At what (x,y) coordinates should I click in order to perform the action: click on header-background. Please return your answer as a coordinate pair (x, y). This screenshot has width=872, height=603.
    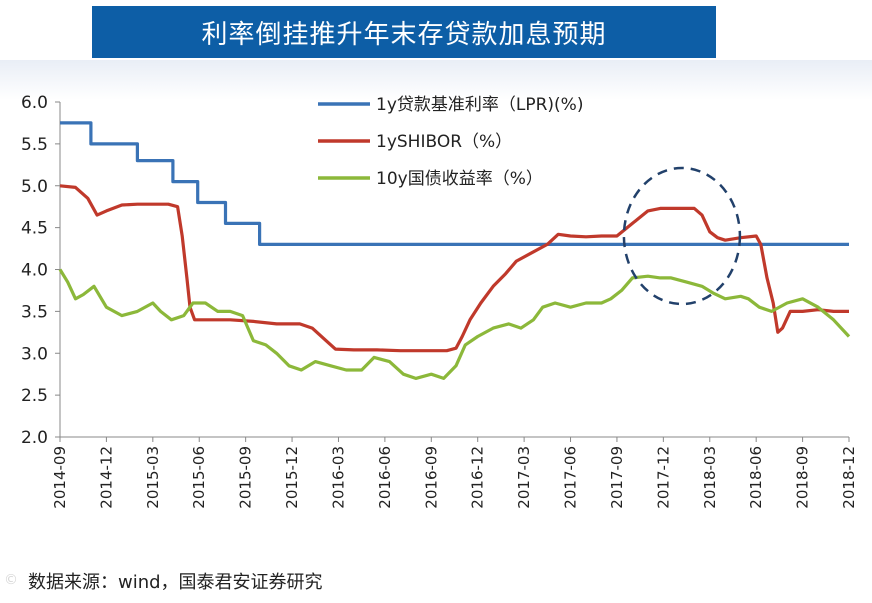
    Looking at the image, I should click on (436, 80).